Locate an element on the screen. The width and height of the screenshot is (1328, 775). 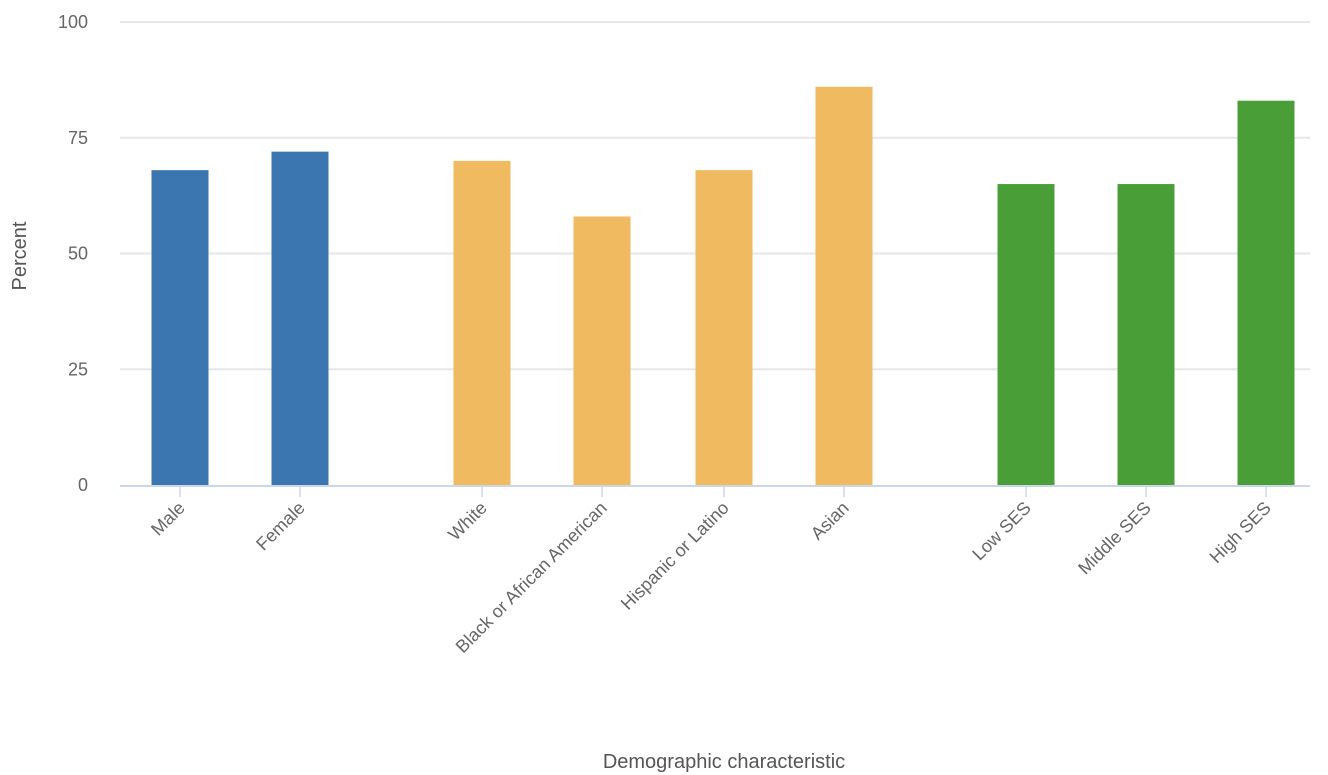
bar-high-ses is located at coordinates (1266, 293).